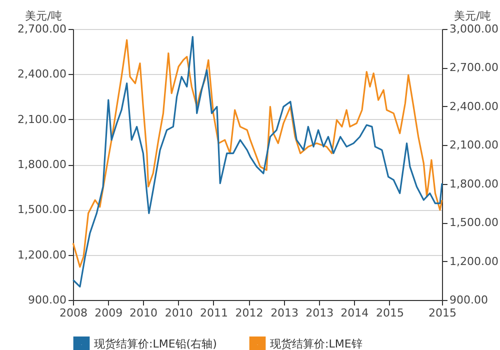 The image size is (500, 350). Describe the element at coordinates (472, 16) in the screenshot. I see `y2-axis-title: 美元/吨` at that location.